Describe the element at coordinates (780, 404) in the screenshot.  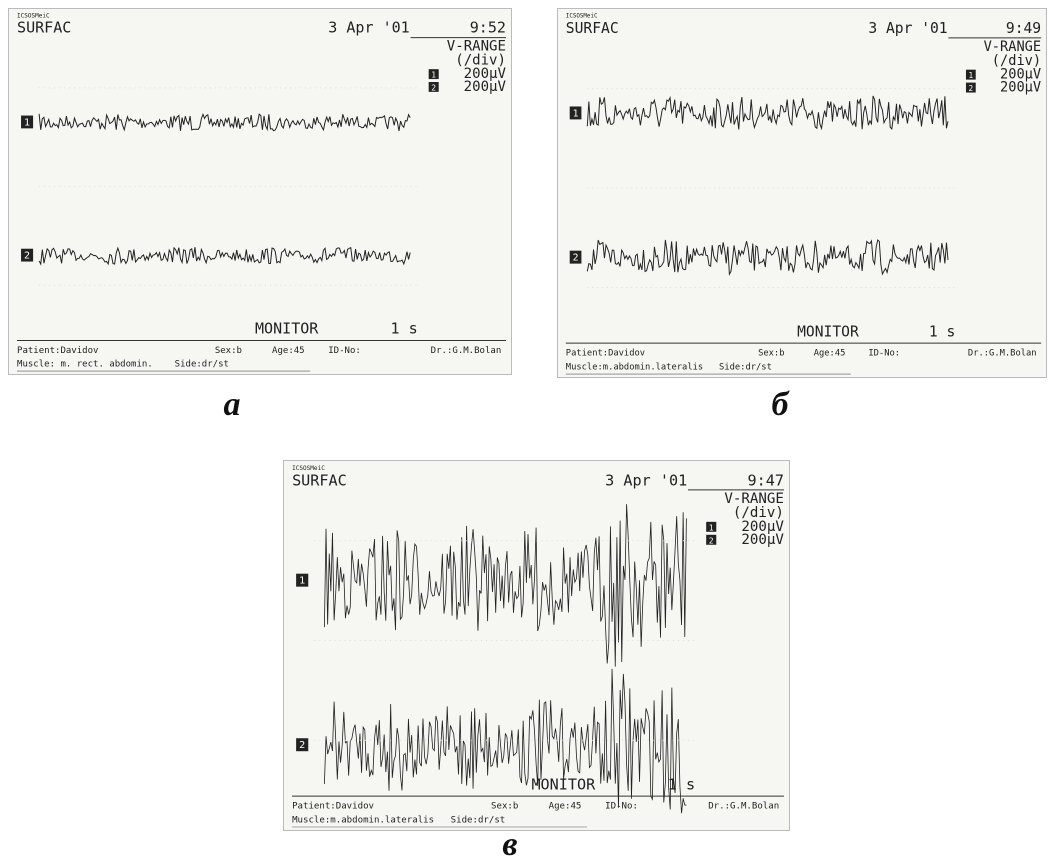
I see `caption: б` at that location.